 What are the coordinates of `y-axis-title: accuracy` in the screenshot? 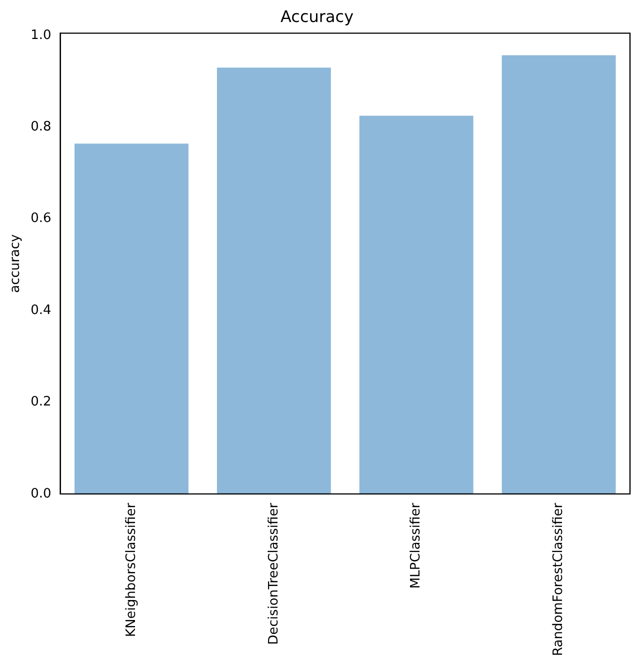 It's located at (16, 263).